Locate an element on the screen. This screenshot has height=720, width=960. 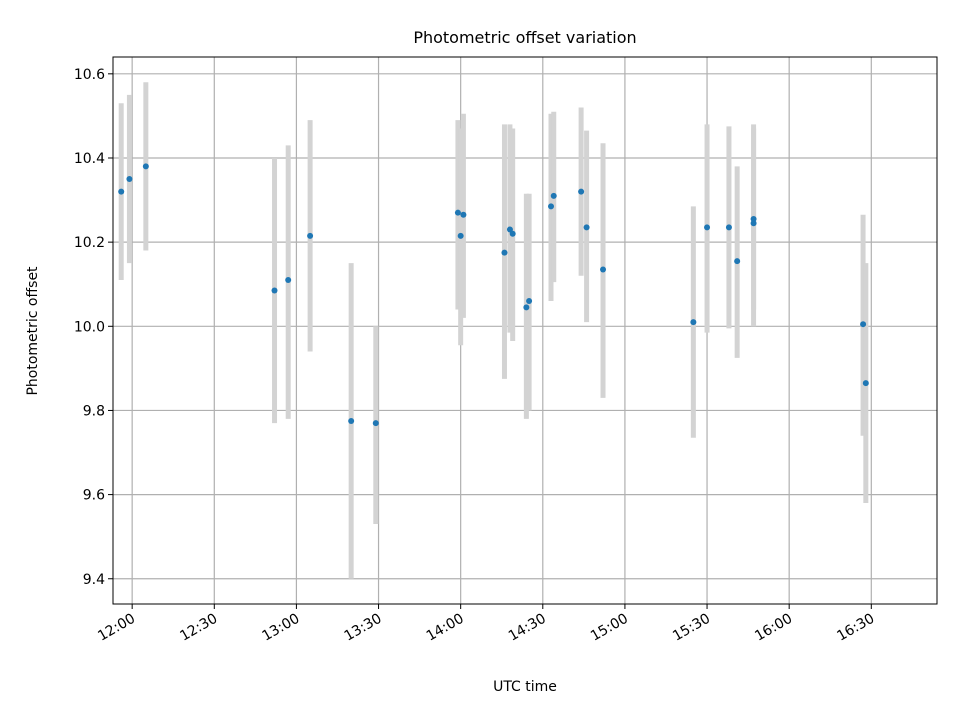
y-axis-label: Photometric offset is located at coordinates (33, 331).